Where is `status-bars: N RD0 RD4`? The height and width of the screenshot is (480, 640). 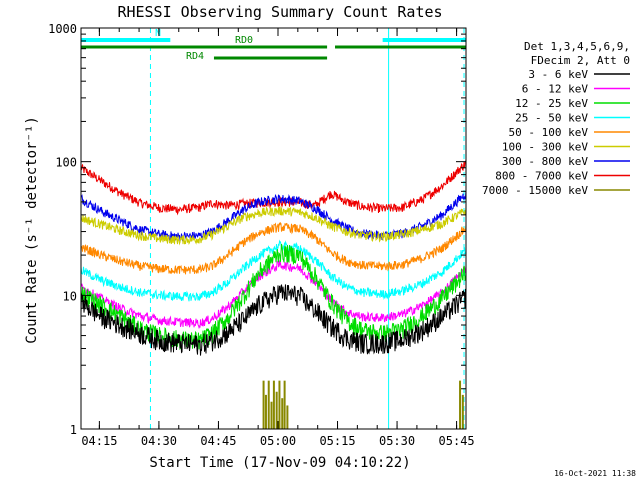
status-bars: N RD0 RD4 is located at coordinates (273, 45).